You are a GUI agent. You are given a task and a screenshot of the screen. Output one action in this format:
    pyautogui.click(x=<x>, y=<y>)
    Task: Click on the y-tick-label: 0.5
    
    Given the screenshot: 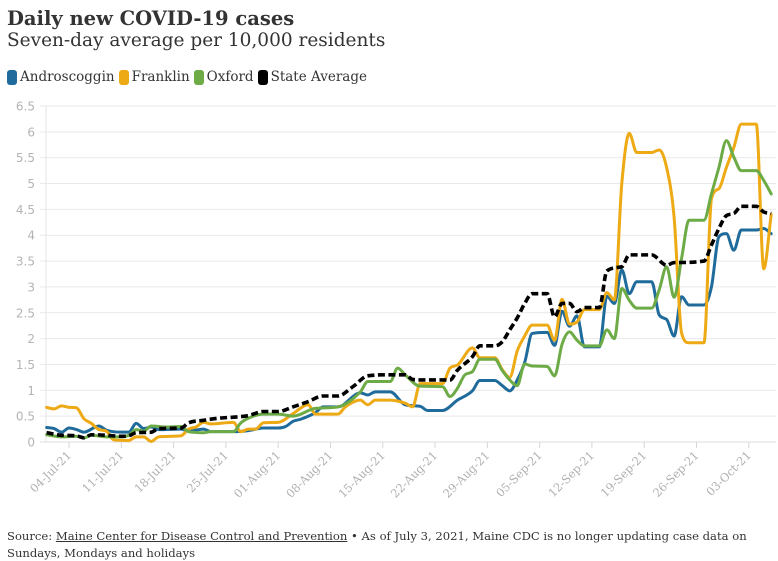 What is the action you would take?
    pyautogui.click(x=25, y=417)
    